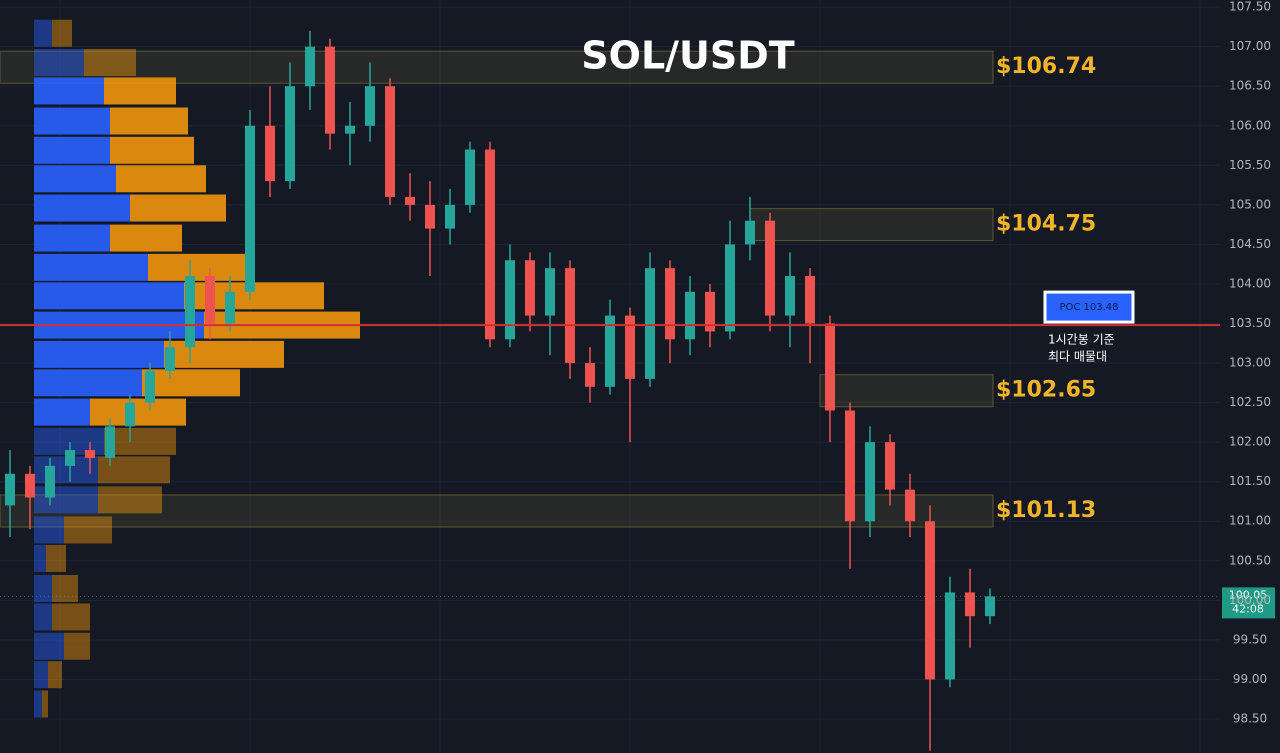 The image size is (1280, 753). Describe the element at coordinates (1046, 510) in the screenshot. I see `zone-label: $101.13` at that location.